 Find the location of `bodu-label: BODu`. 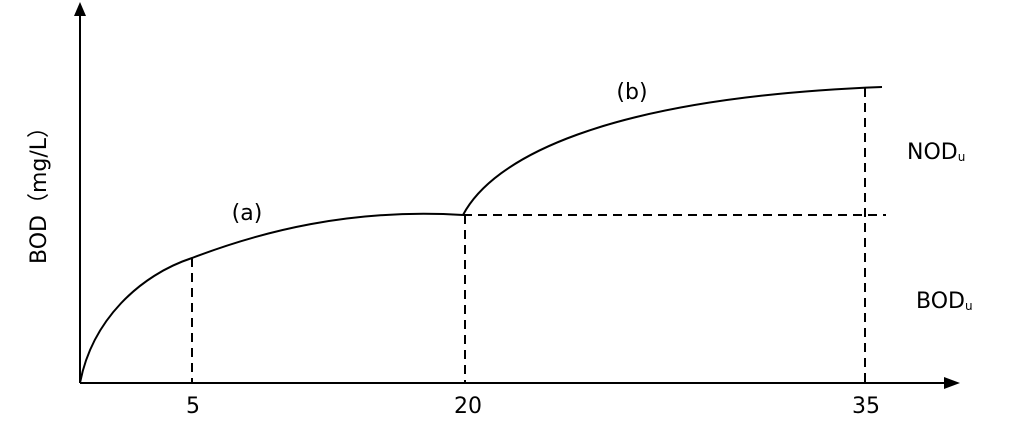

bodu-label: BODu is located at coordinates (944, 301).